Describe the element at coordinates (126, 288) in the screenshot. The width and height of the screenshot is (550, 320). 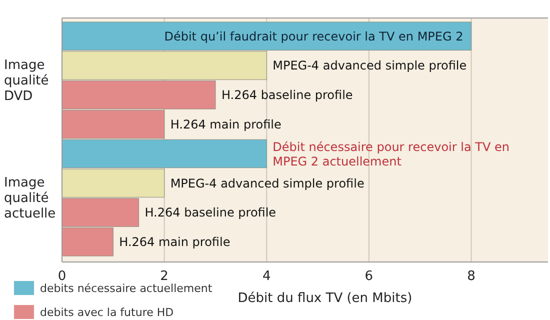
I see `legend-label: debits nécessaire actuellement` at that location.